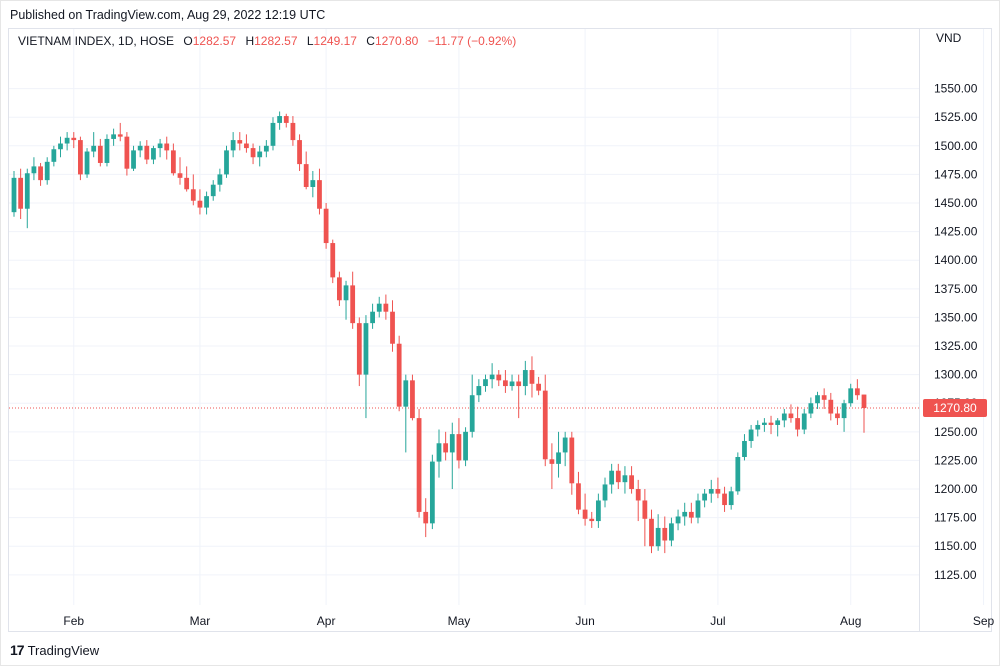 The image size is (1000, 666). Describe the element at coordinates (200, 621) in the screenshot. I see `x-tick-label: Mar` at that location.